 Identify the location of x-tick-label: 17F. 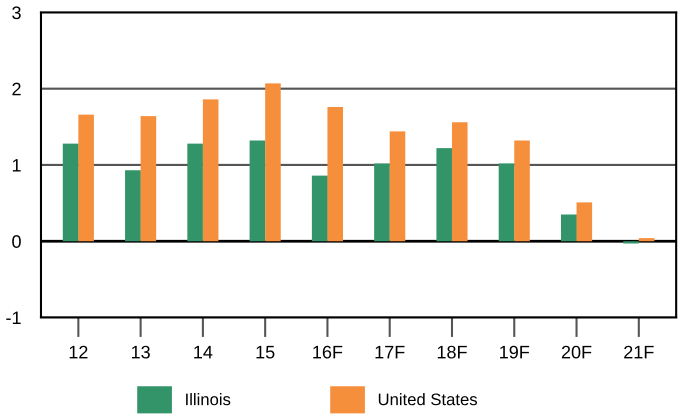
(390, 352).